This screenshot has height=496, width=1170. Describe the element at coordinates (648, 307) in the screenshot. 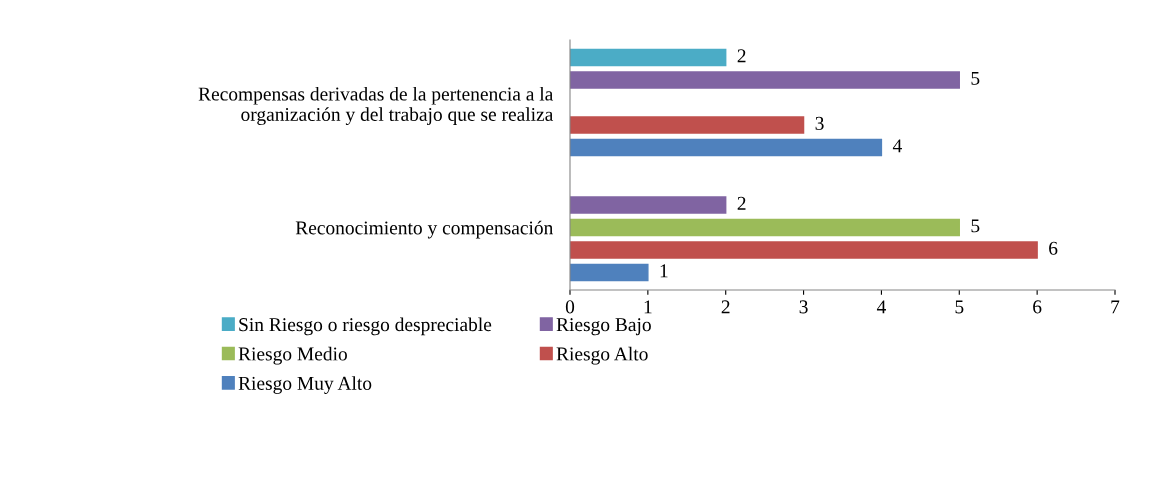

I see `x-tick-label: 1` at that location.